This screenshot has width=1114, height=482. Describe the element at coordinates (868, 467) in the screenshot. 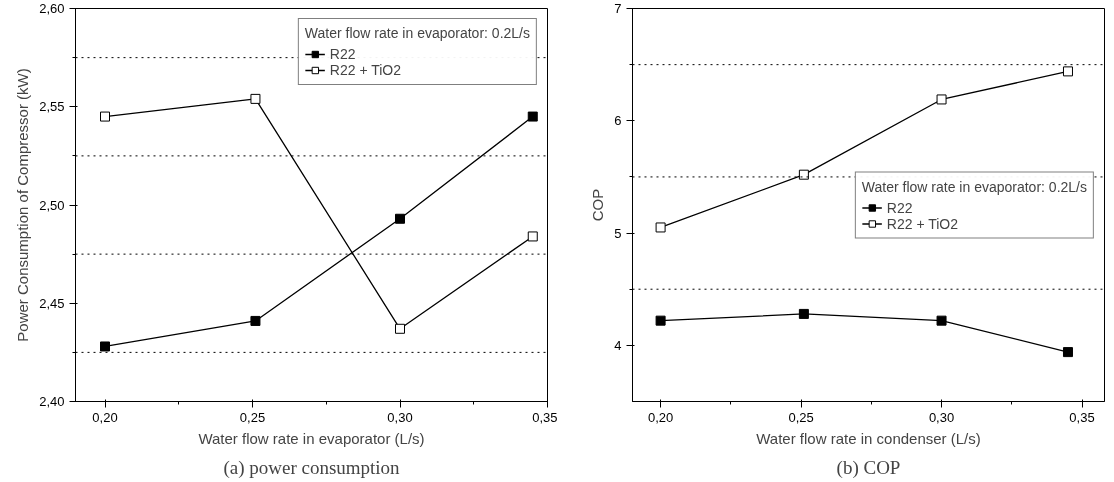

I see `text: (b) COP` at that location.